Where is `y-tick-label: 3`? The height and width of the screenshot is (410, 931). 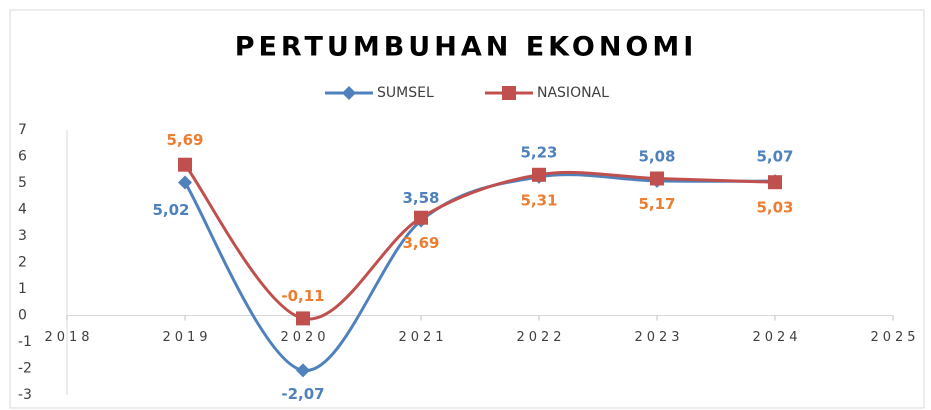
y-tick-label: 3 is located at coordinates (22, 236).